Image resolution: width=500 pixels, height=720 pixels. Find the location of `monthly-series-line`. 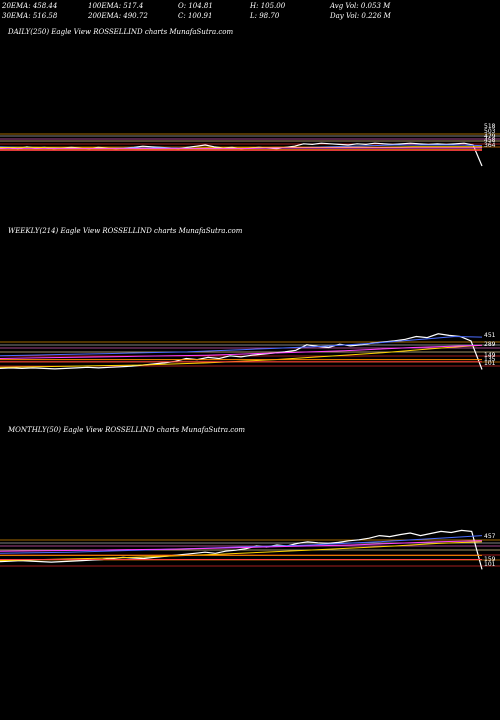

monthly-series-line is located at coordinates (241, 551).